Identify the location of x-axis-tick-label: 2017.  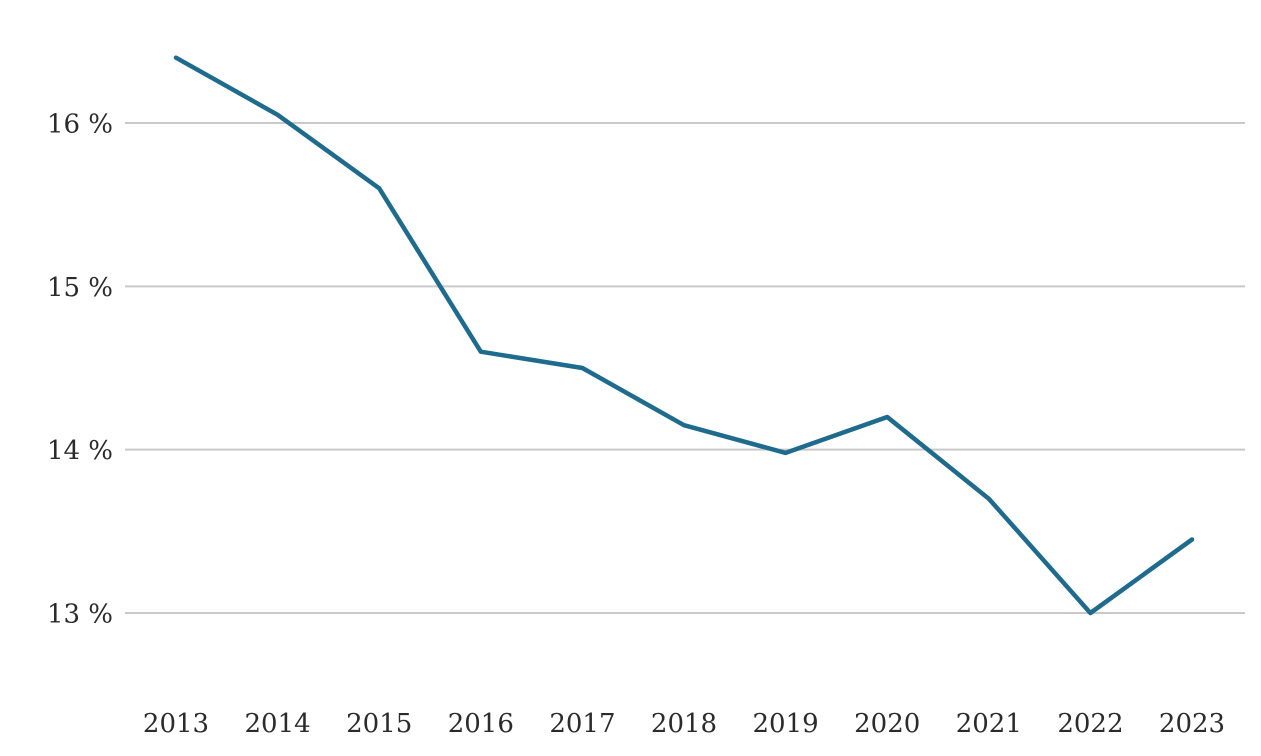
(582, 724).